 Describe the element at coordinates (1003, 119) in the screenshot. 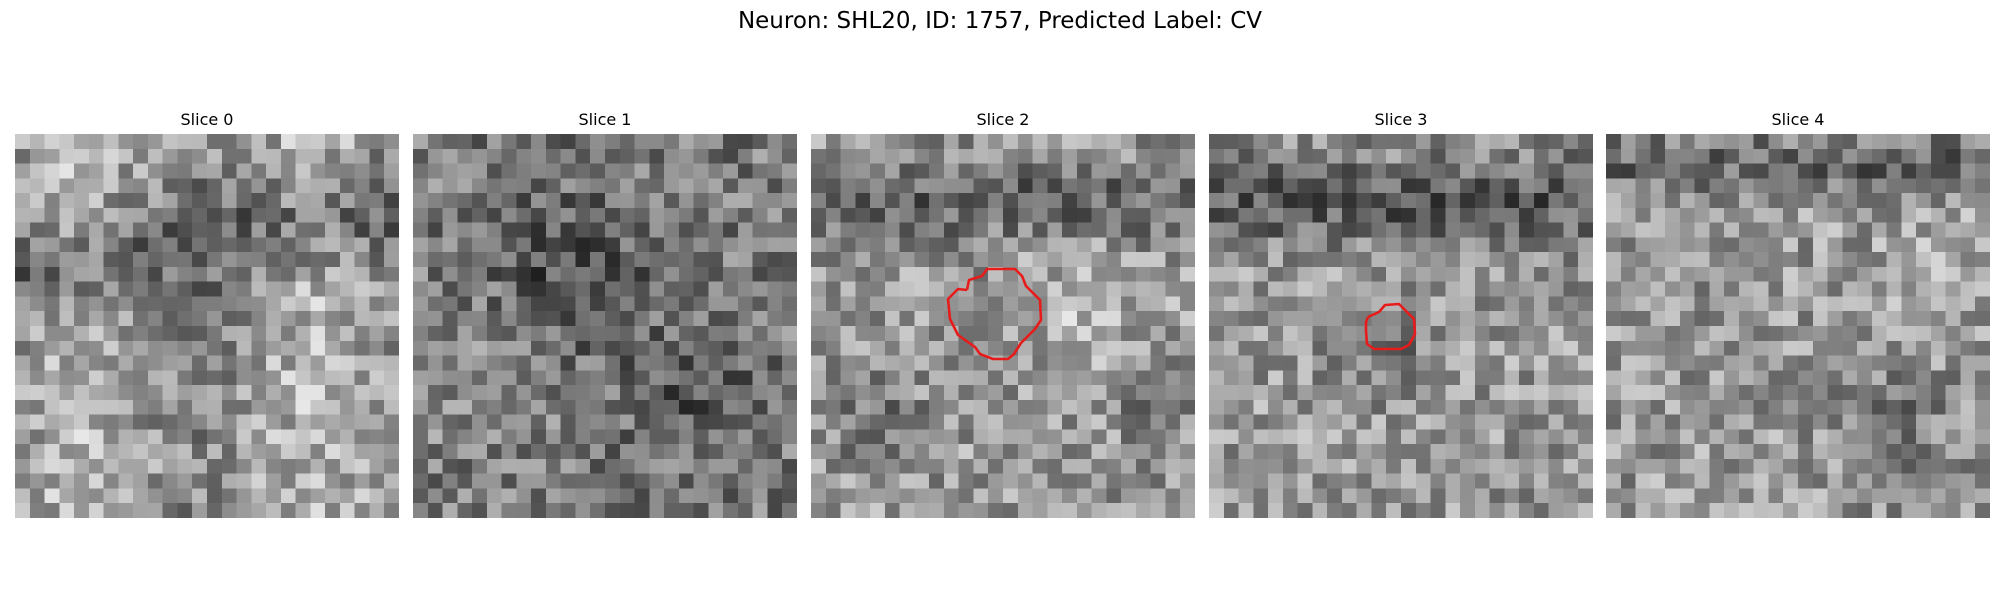

I see `slice-title: Slice 2` at that location.